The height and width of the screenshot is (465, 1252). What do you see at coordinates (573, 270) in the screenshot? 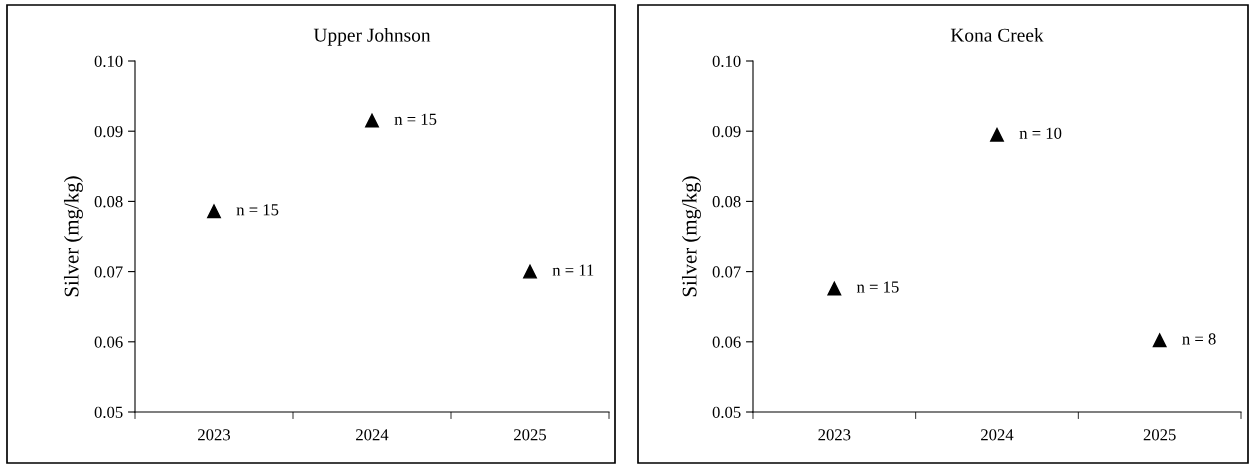
I see `annotation: n = 11` at bounding box center [573, 270].